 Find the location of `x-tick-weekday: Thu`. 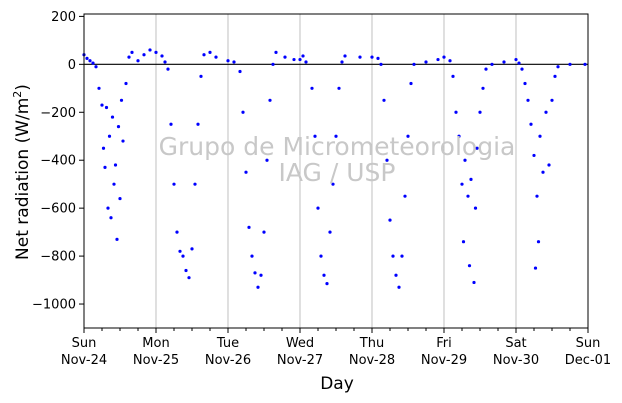

x-tick-weekday: Thu is located at coordinates (371, 343).